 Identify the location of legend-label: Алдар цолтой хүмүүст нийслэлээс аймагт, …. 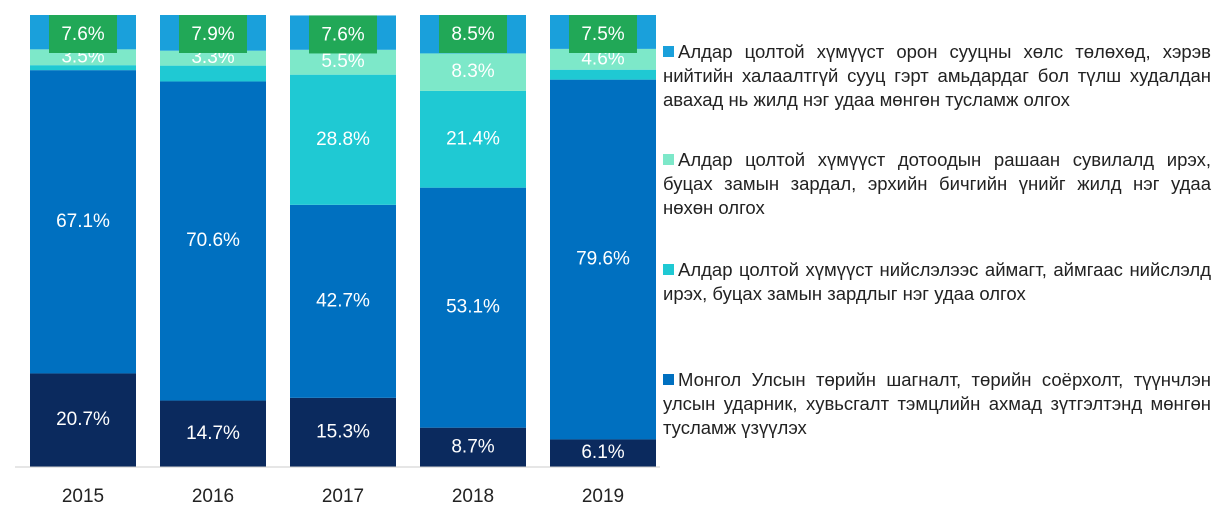
(937, 281).